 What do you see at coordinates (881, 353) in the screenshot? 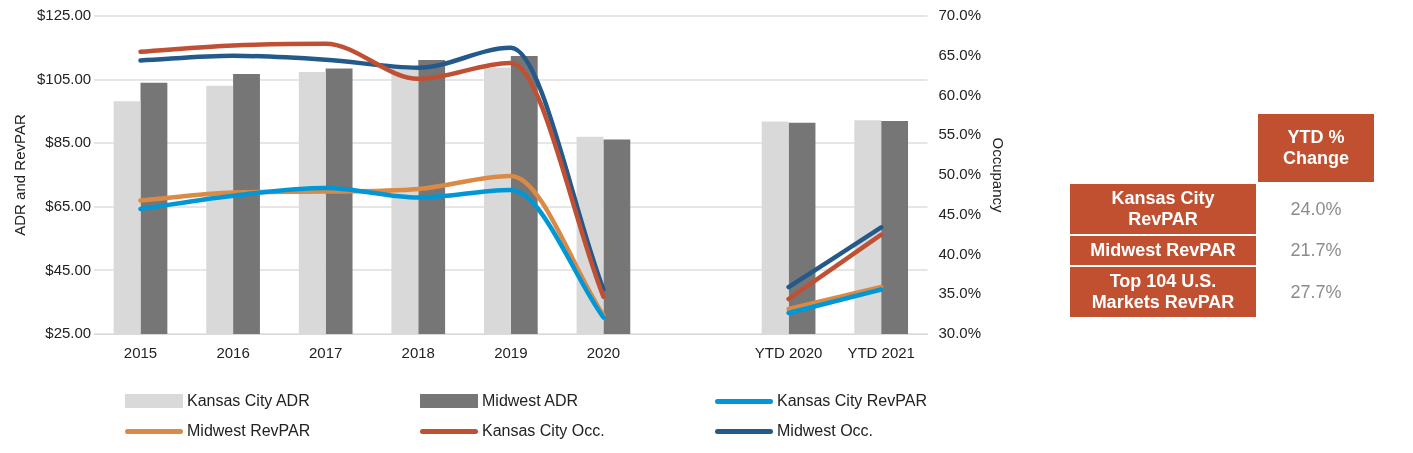
I see `x-tick-label: YTD 2021` at bounding box center [881, 353].